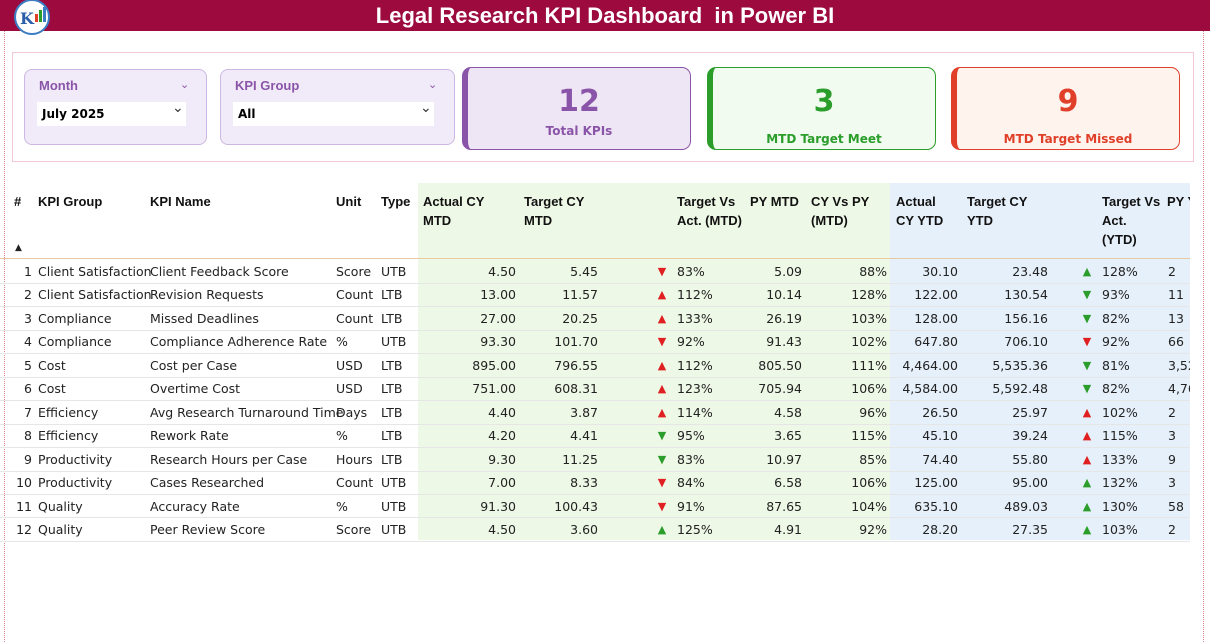 The height and width of the screenshot is (642, 1210). Describe the element at coordinates (940, 271) in the screenshot. I see `cell: 30.10` at that location.